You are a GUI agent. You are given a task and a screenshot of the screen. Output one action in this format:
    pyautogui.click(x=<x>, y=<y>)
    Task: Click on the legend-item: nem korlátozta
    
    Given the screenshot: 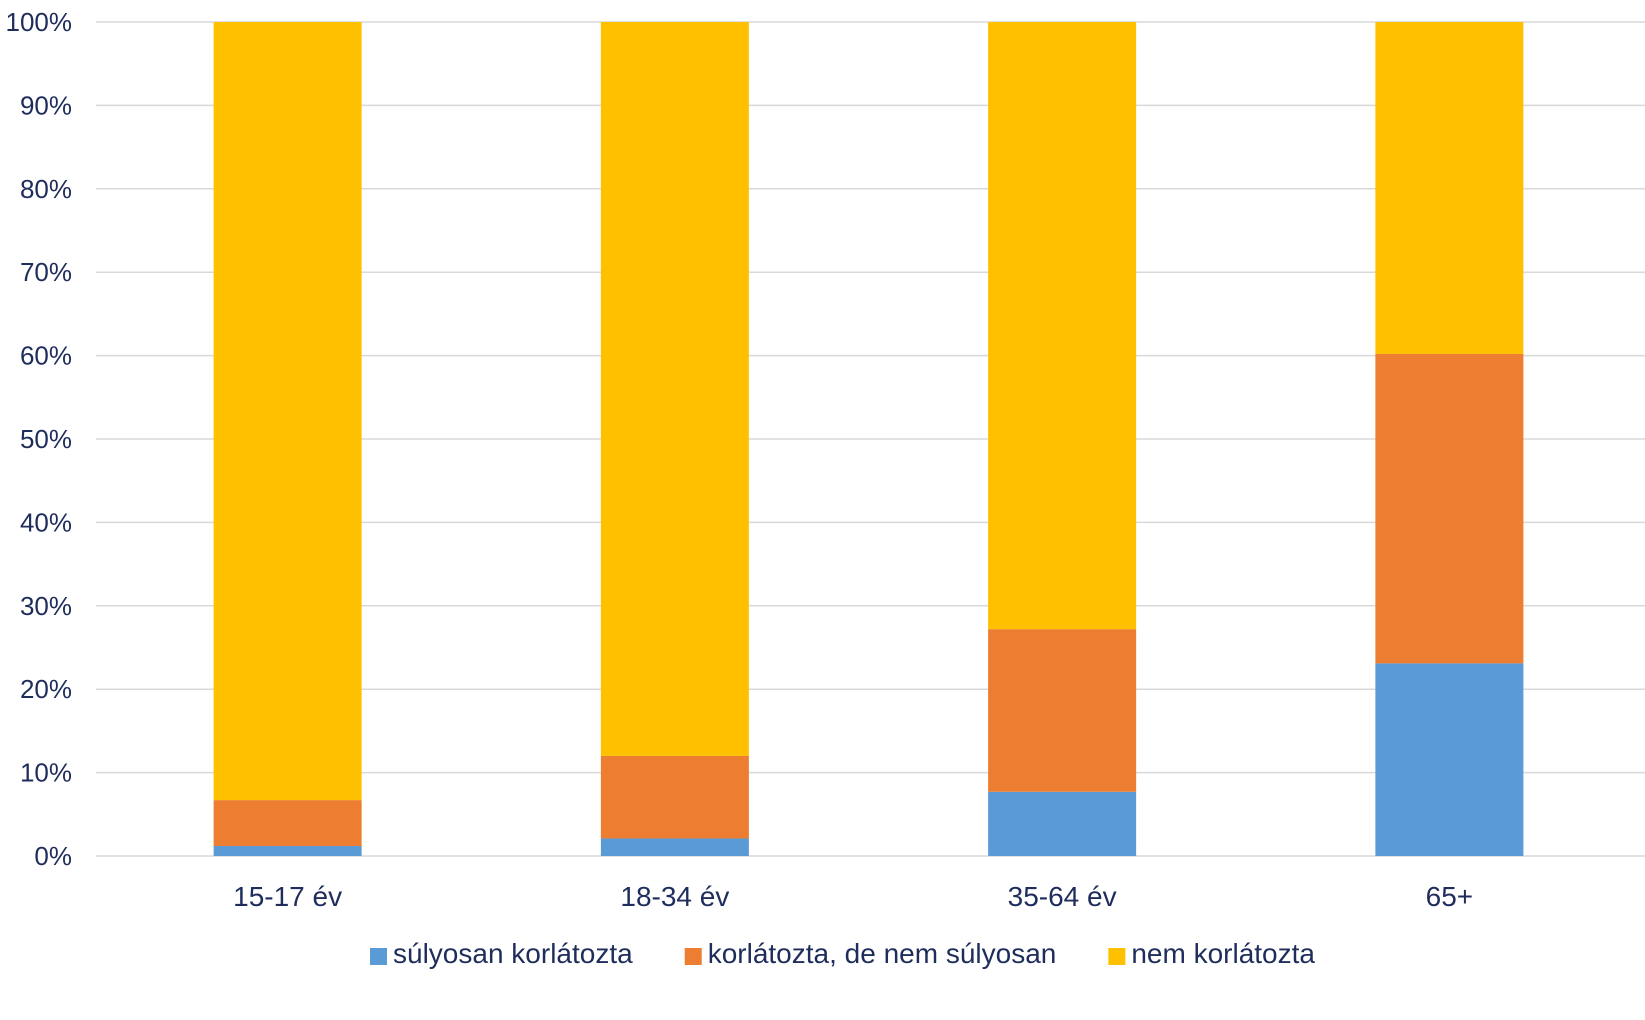 What is the action you would take?
    pyautogui.click(x=1211, y=953)
    